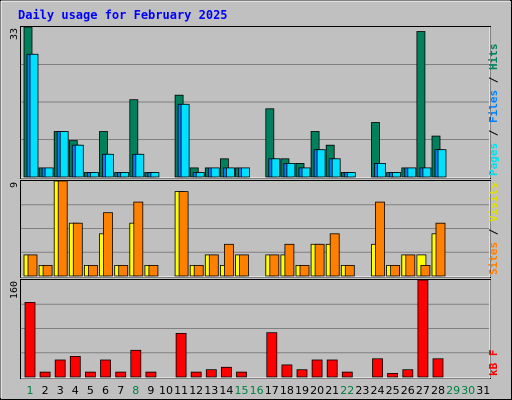 This screenshot has width=512, height=400. I want to click on day-label: 23, so click(362, 390).